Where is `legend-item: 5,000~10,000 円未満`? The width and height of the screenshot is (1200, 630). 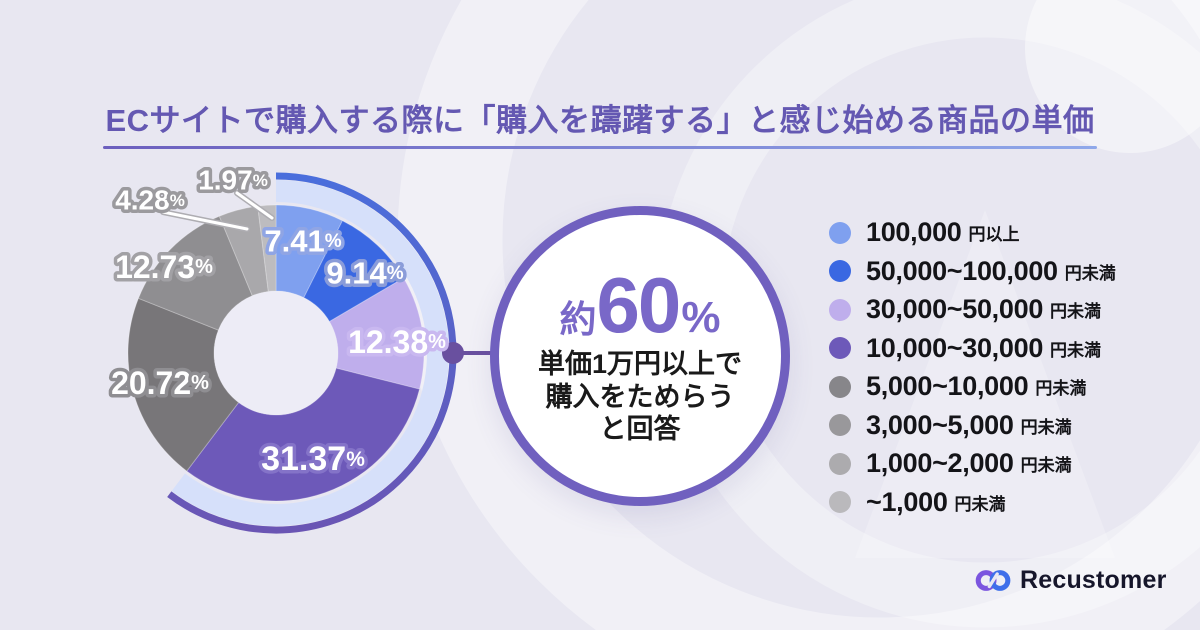 legend-item: 5,000~10,000 円未満 is located at coordinates (972, 386).